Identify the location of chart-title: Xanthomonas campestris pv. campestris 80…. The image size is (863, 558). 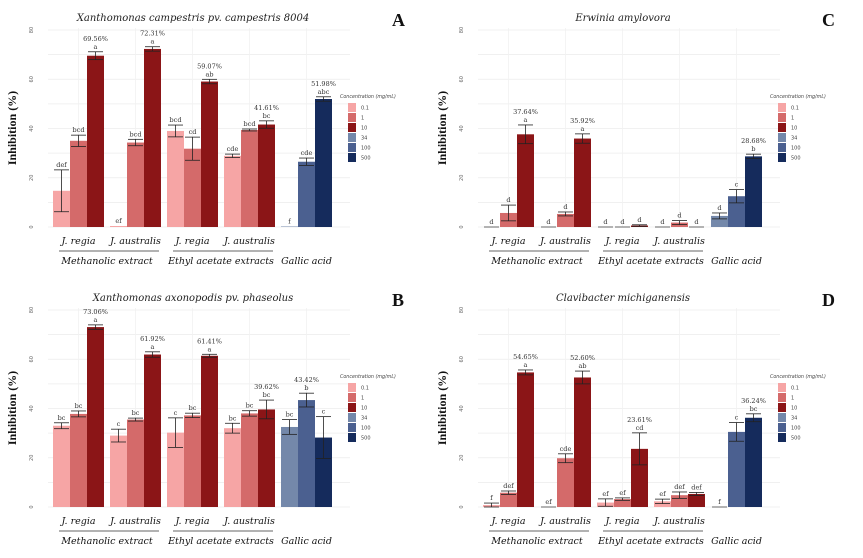
(193, 18).